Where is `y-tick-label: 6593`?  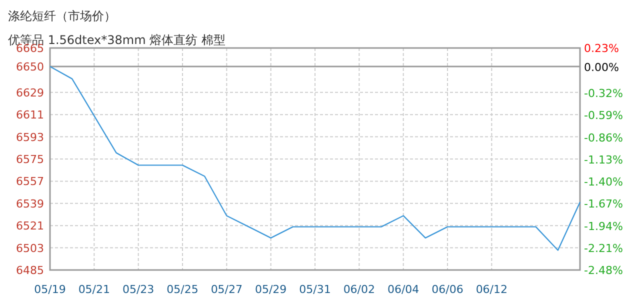
y-tick-label: 6593 is located at coordinates (30, 137).